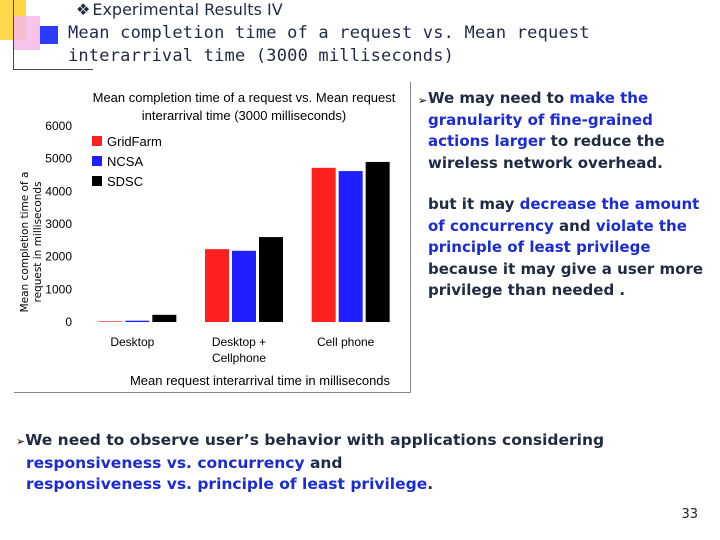  Describe the element at coordinates (58, 224) in the screenshot. I see `y-tick-label: 3000` at that location.